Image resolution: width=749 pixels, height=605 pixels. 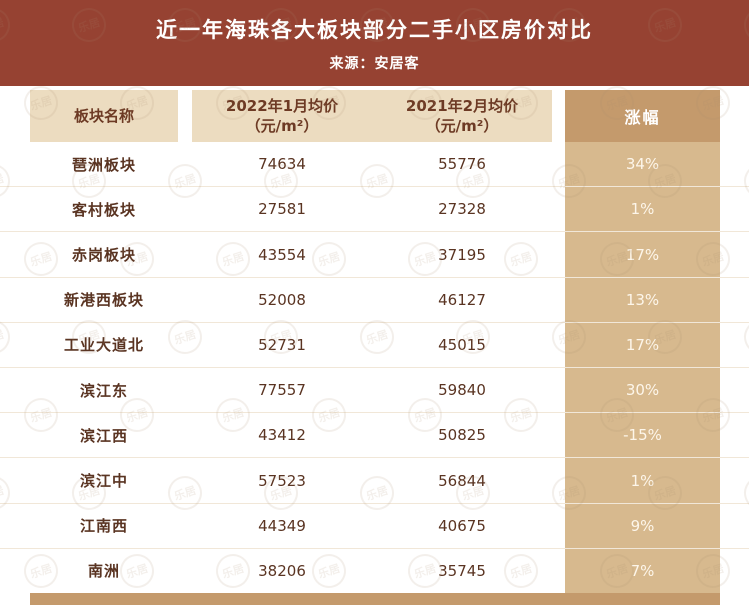 What do you see at coordinates (462, 390) in the screenshot?
I see `cell-price-2021: 59840` at bounding box center [462, 390].